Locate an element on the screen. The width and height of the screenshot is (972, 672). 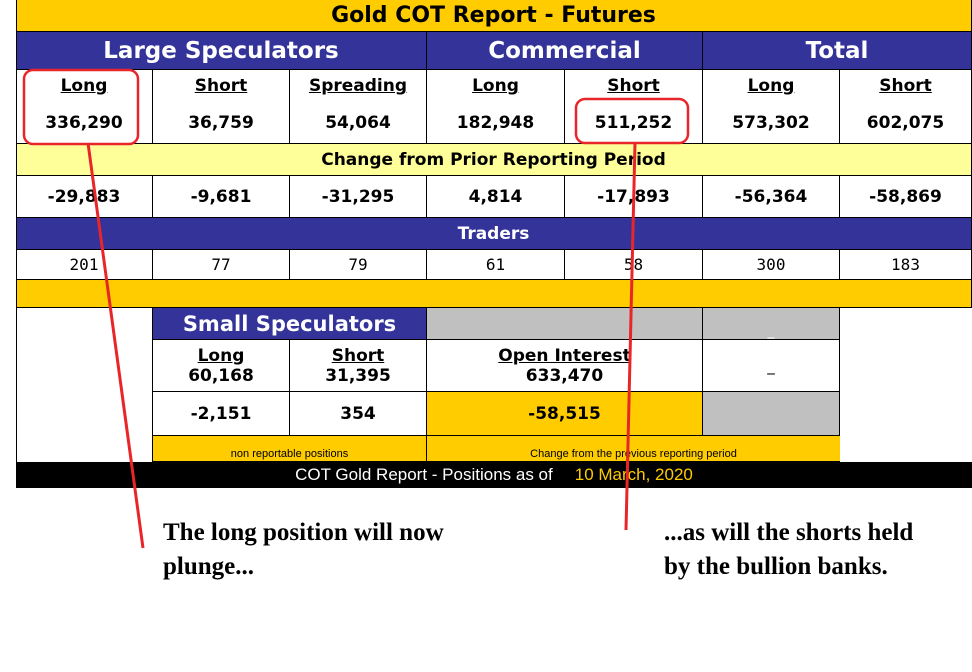
col-label-ls-long: Long is located at coordinates (84, 86).